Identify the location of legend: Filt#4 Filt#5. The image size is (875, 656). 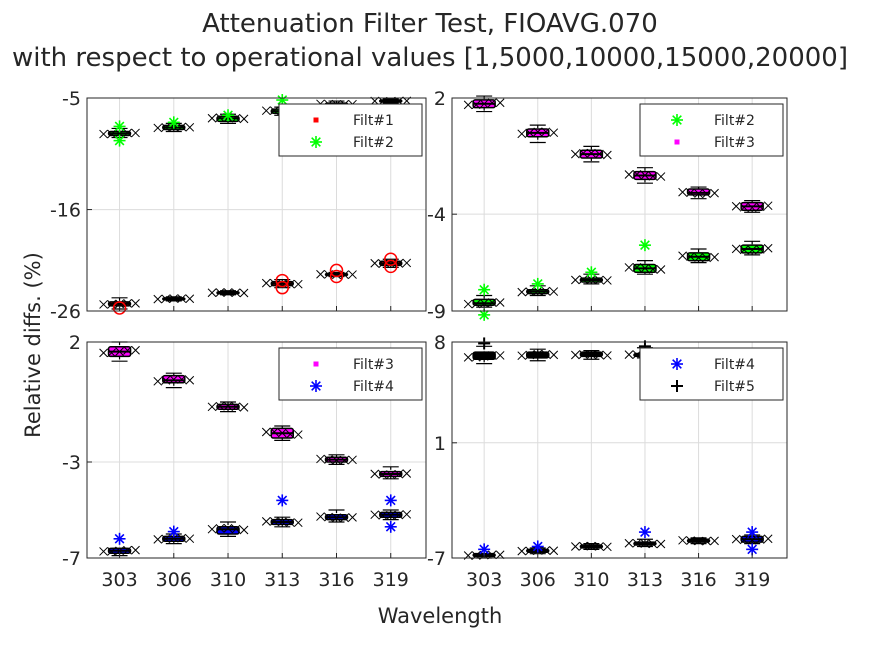
(711, 374).